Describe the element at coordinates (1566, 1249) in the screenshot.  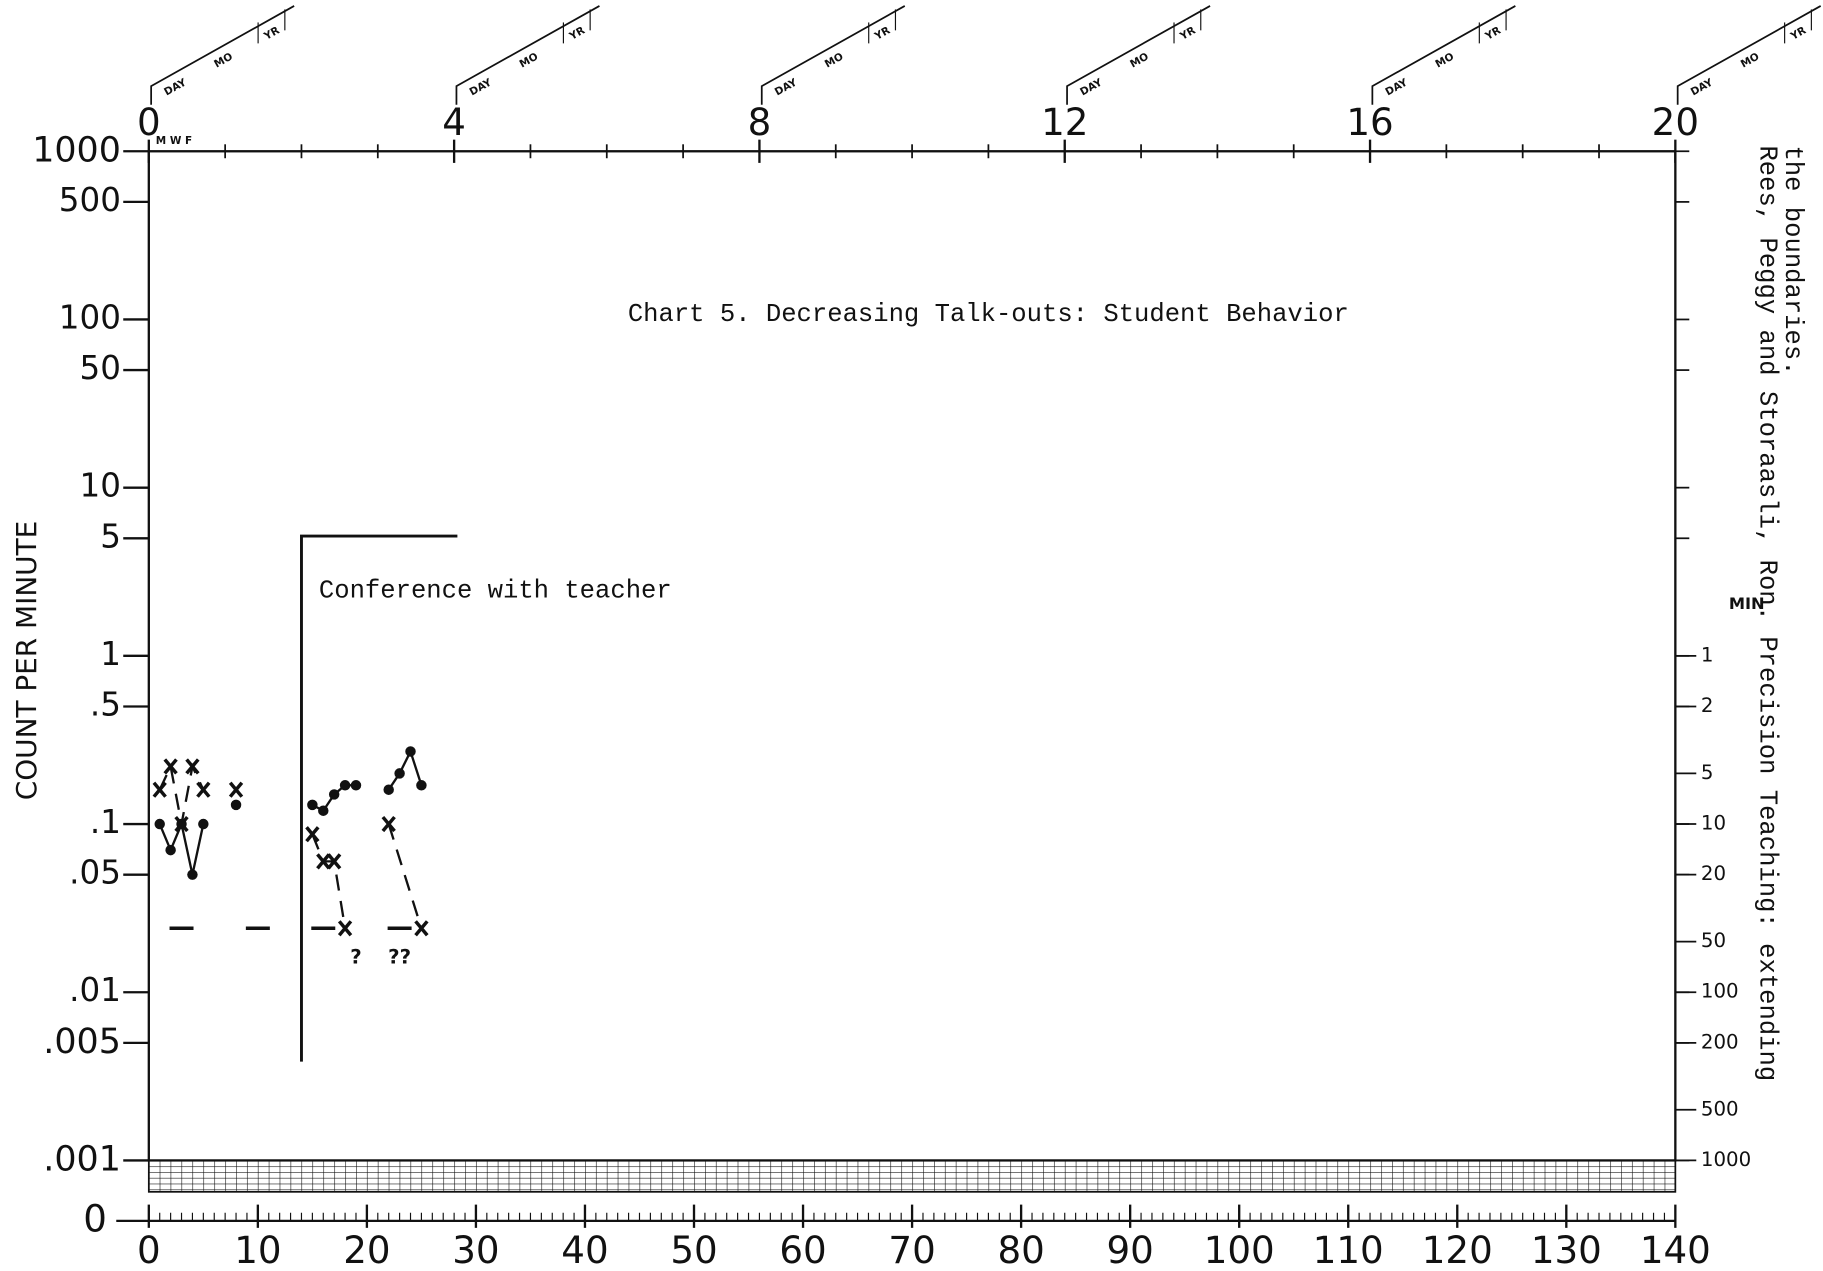
I see `x-tick-label: 130` at that location.